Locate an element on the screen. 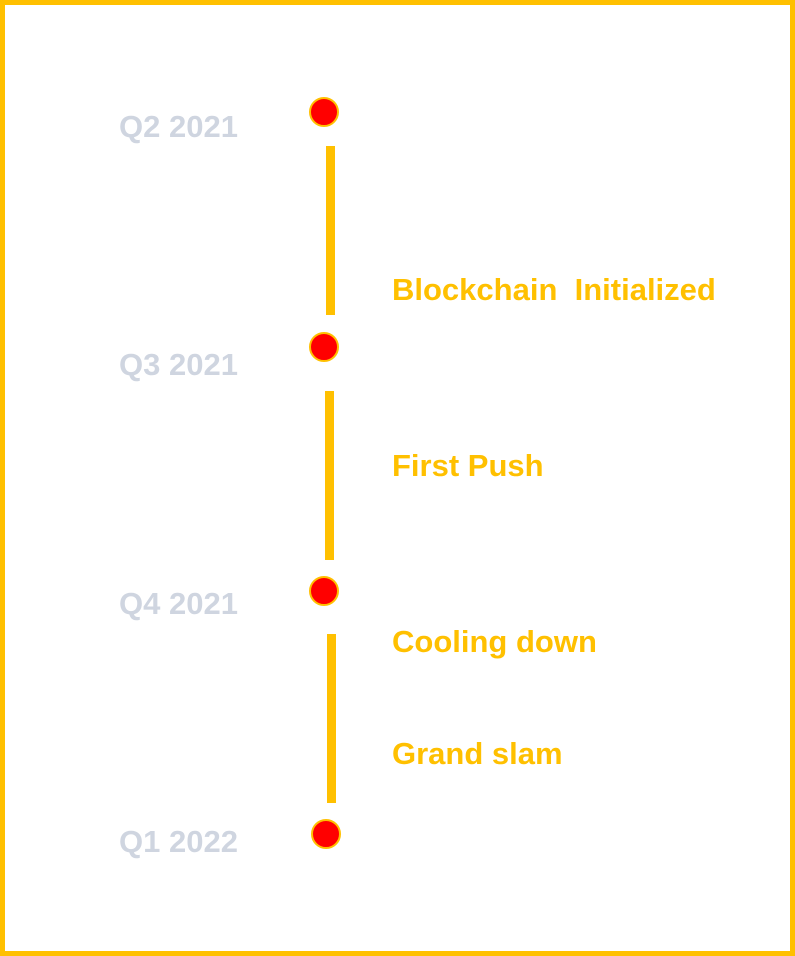 The height and width of the screenshot is (956, 795). timeline-dot-q4-2021 is located at coordinates (324, 591).